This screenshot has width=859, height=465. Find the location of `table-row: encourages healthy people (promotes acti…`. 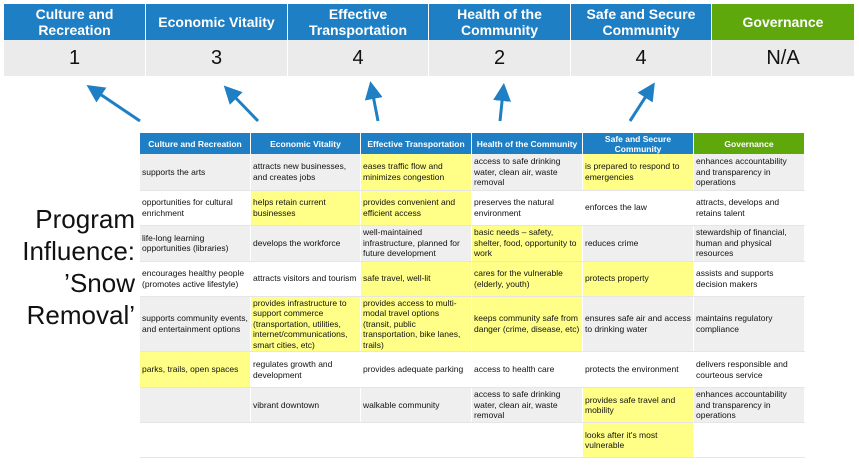

table-row: encourages healthy people (promotes acti… is located at coordinates (472, 279).